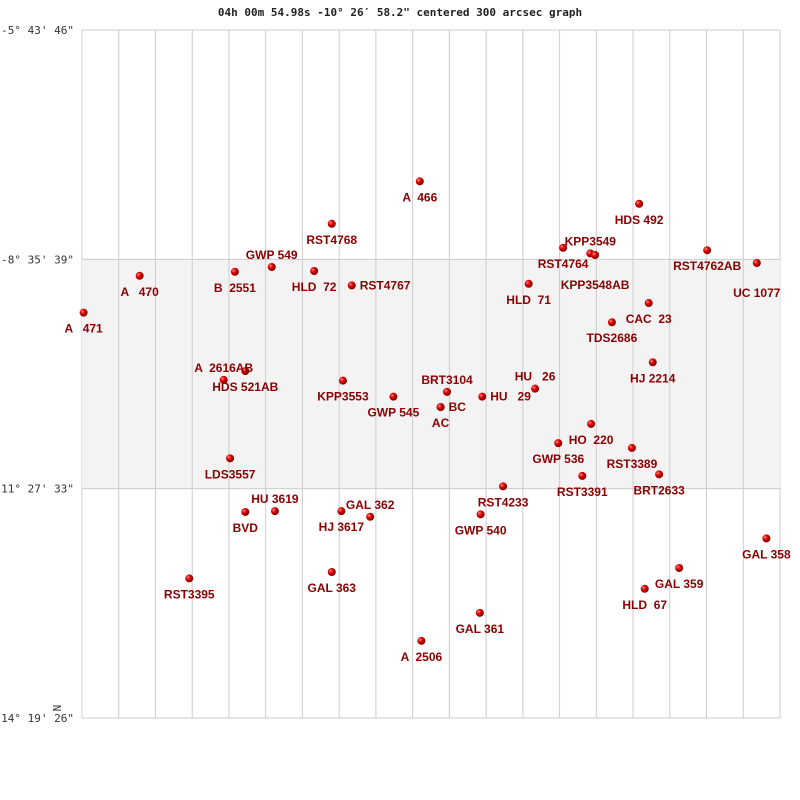 Image resolution: width=800 pixels, height=800 pixels. What do you see at coordinates (458, 407) in the screenshot?
I see `star-label: BC` at bounding box center [458, 407].